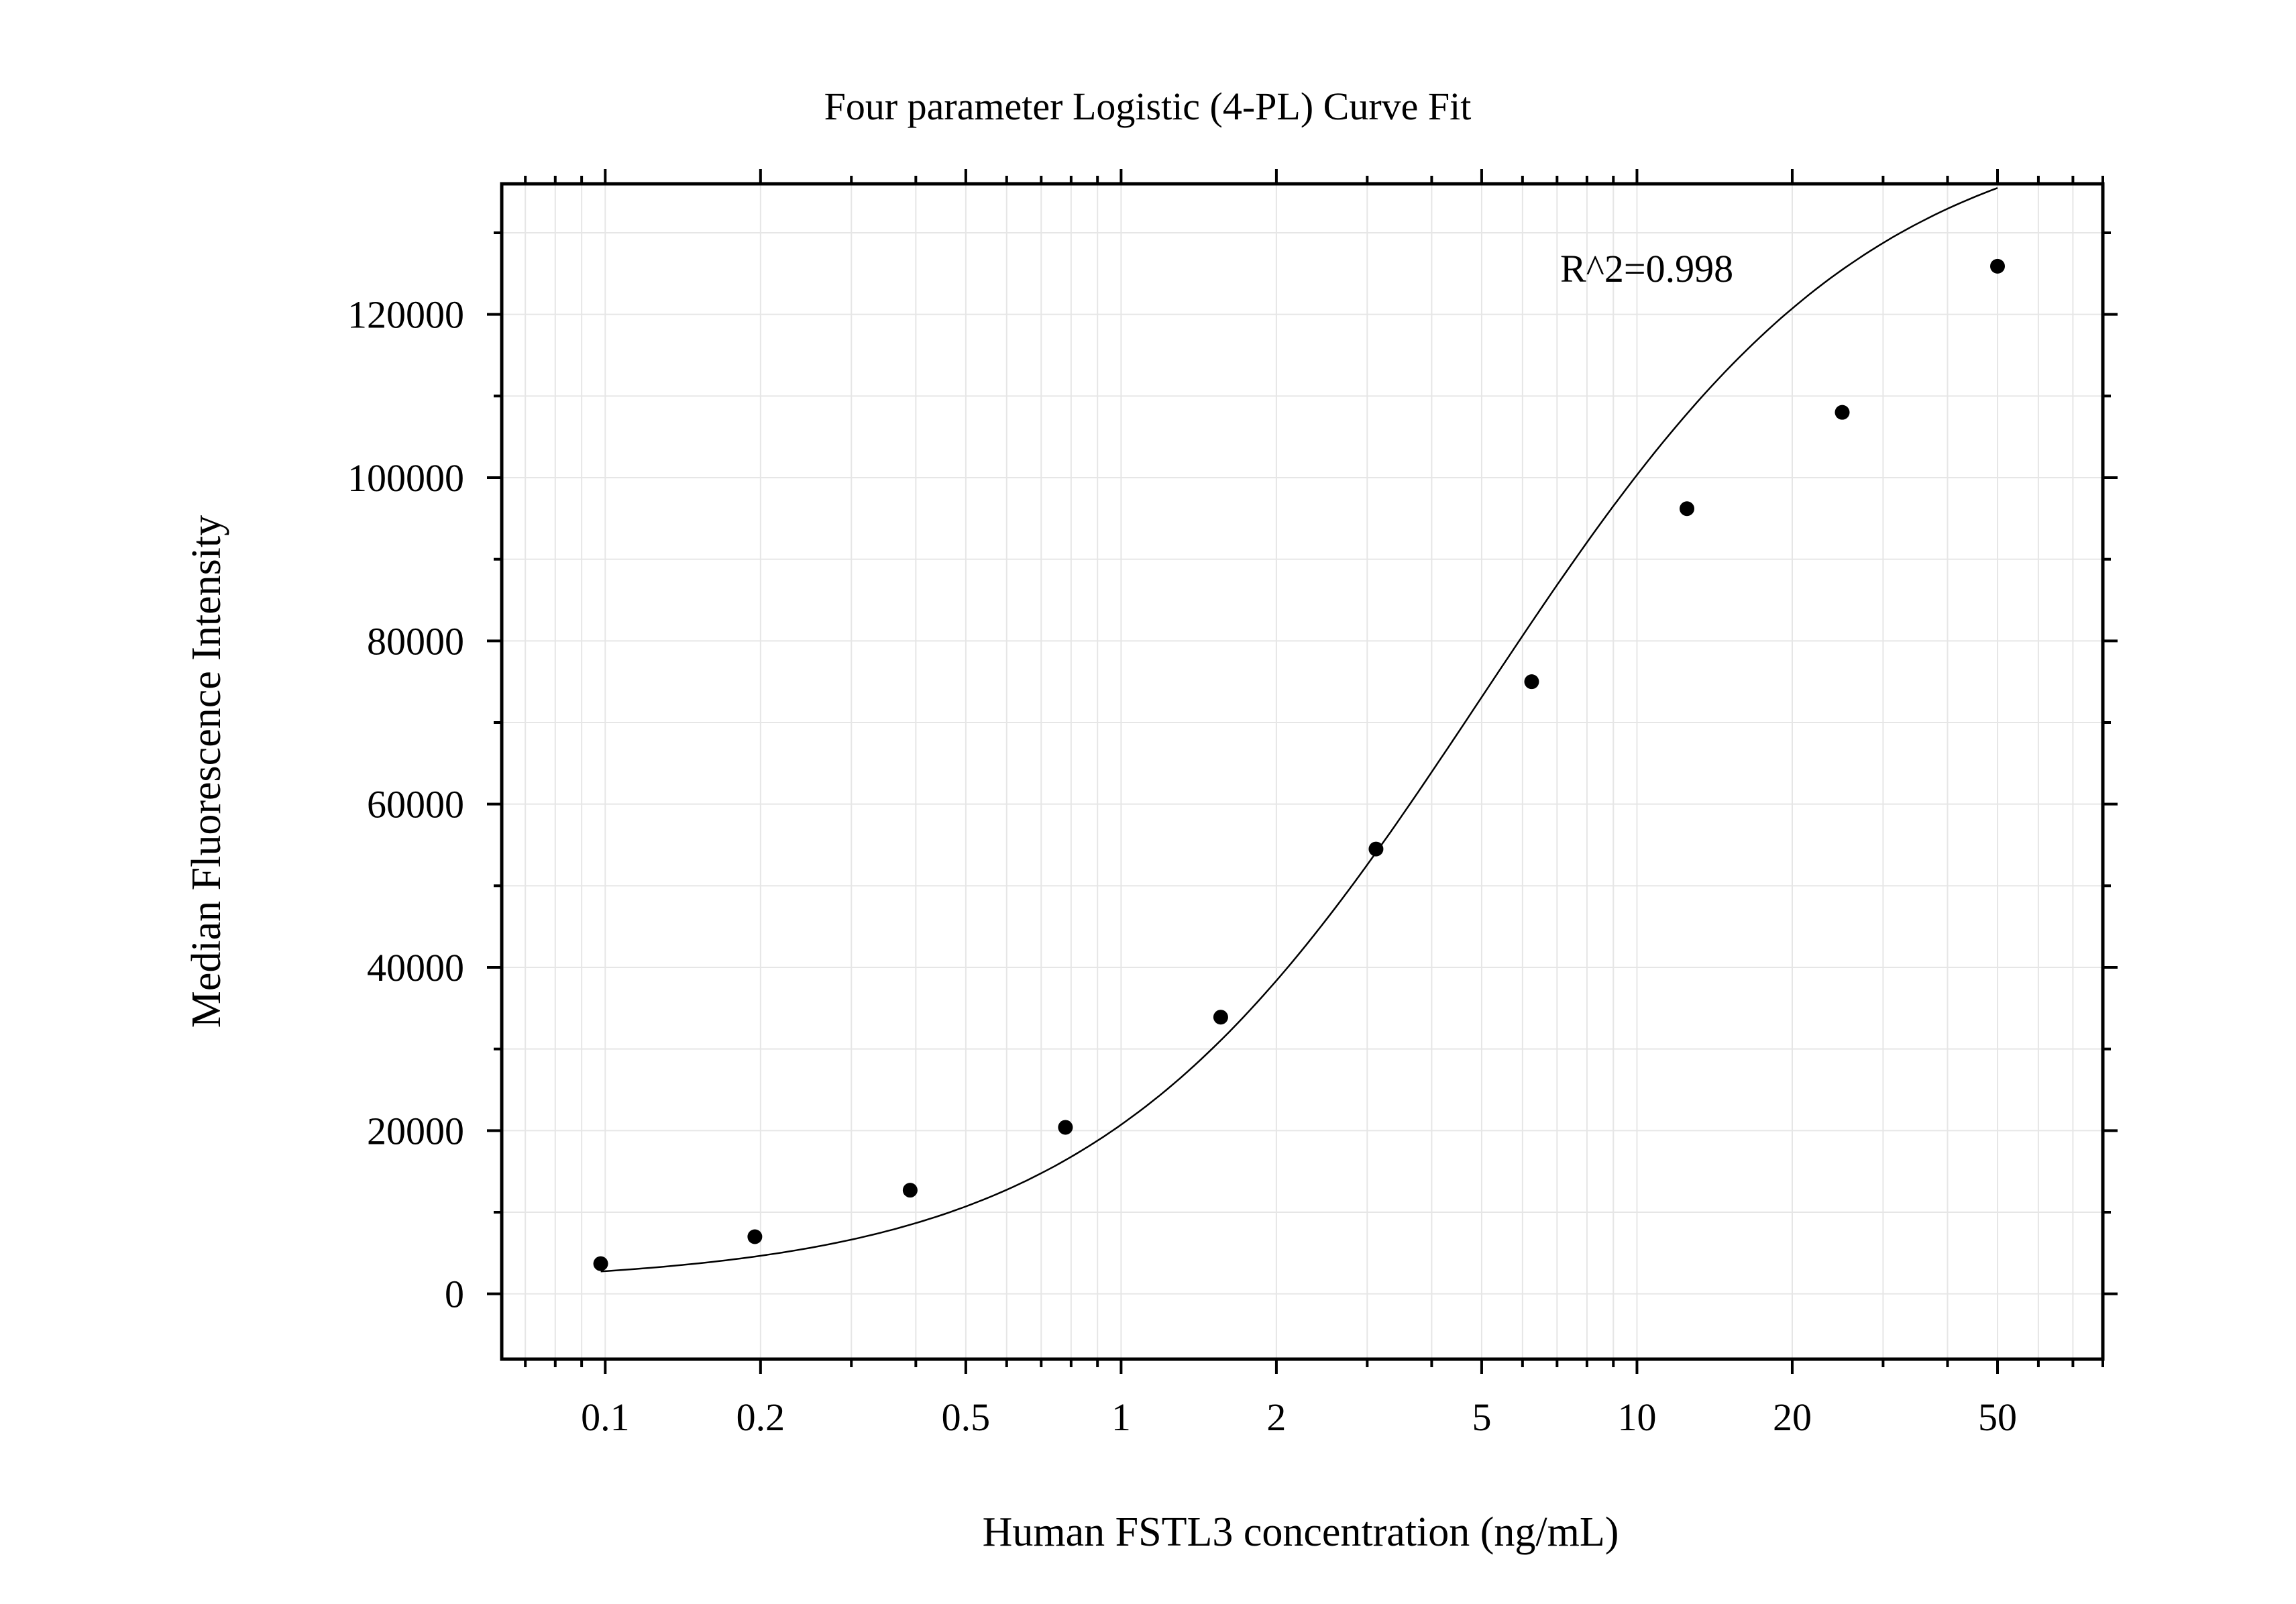 Image resolution: width=2296 pixels, height=1604 pixels. What do you see at coordinates (405, 315) in the screenshot?
I see `y-tick-label: 120000` at bounding box center [405, 315].